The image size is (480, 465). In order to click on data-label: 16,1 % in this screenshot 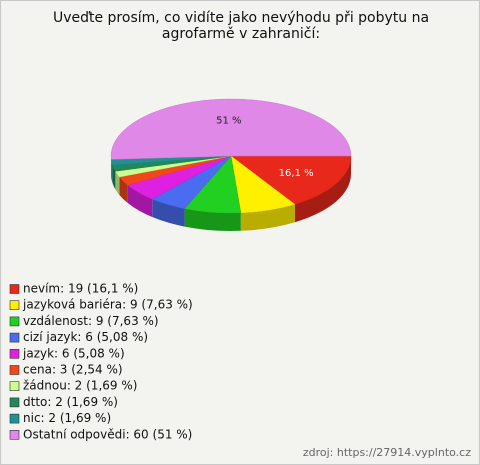, I will do `click(296, 173)`.